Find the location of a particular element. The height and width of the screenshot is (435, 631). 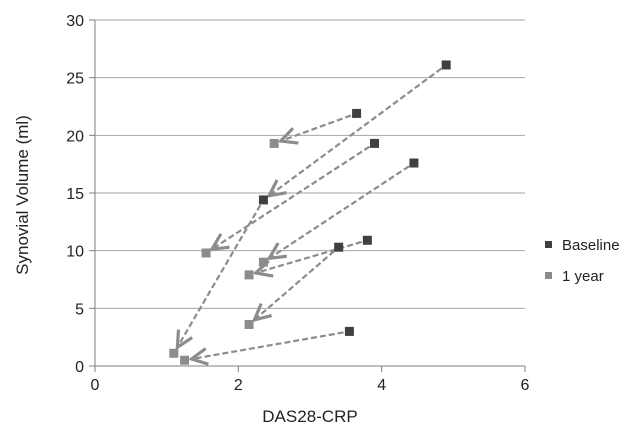

y-tick-label: 10 is located at coordinates (75, 252).